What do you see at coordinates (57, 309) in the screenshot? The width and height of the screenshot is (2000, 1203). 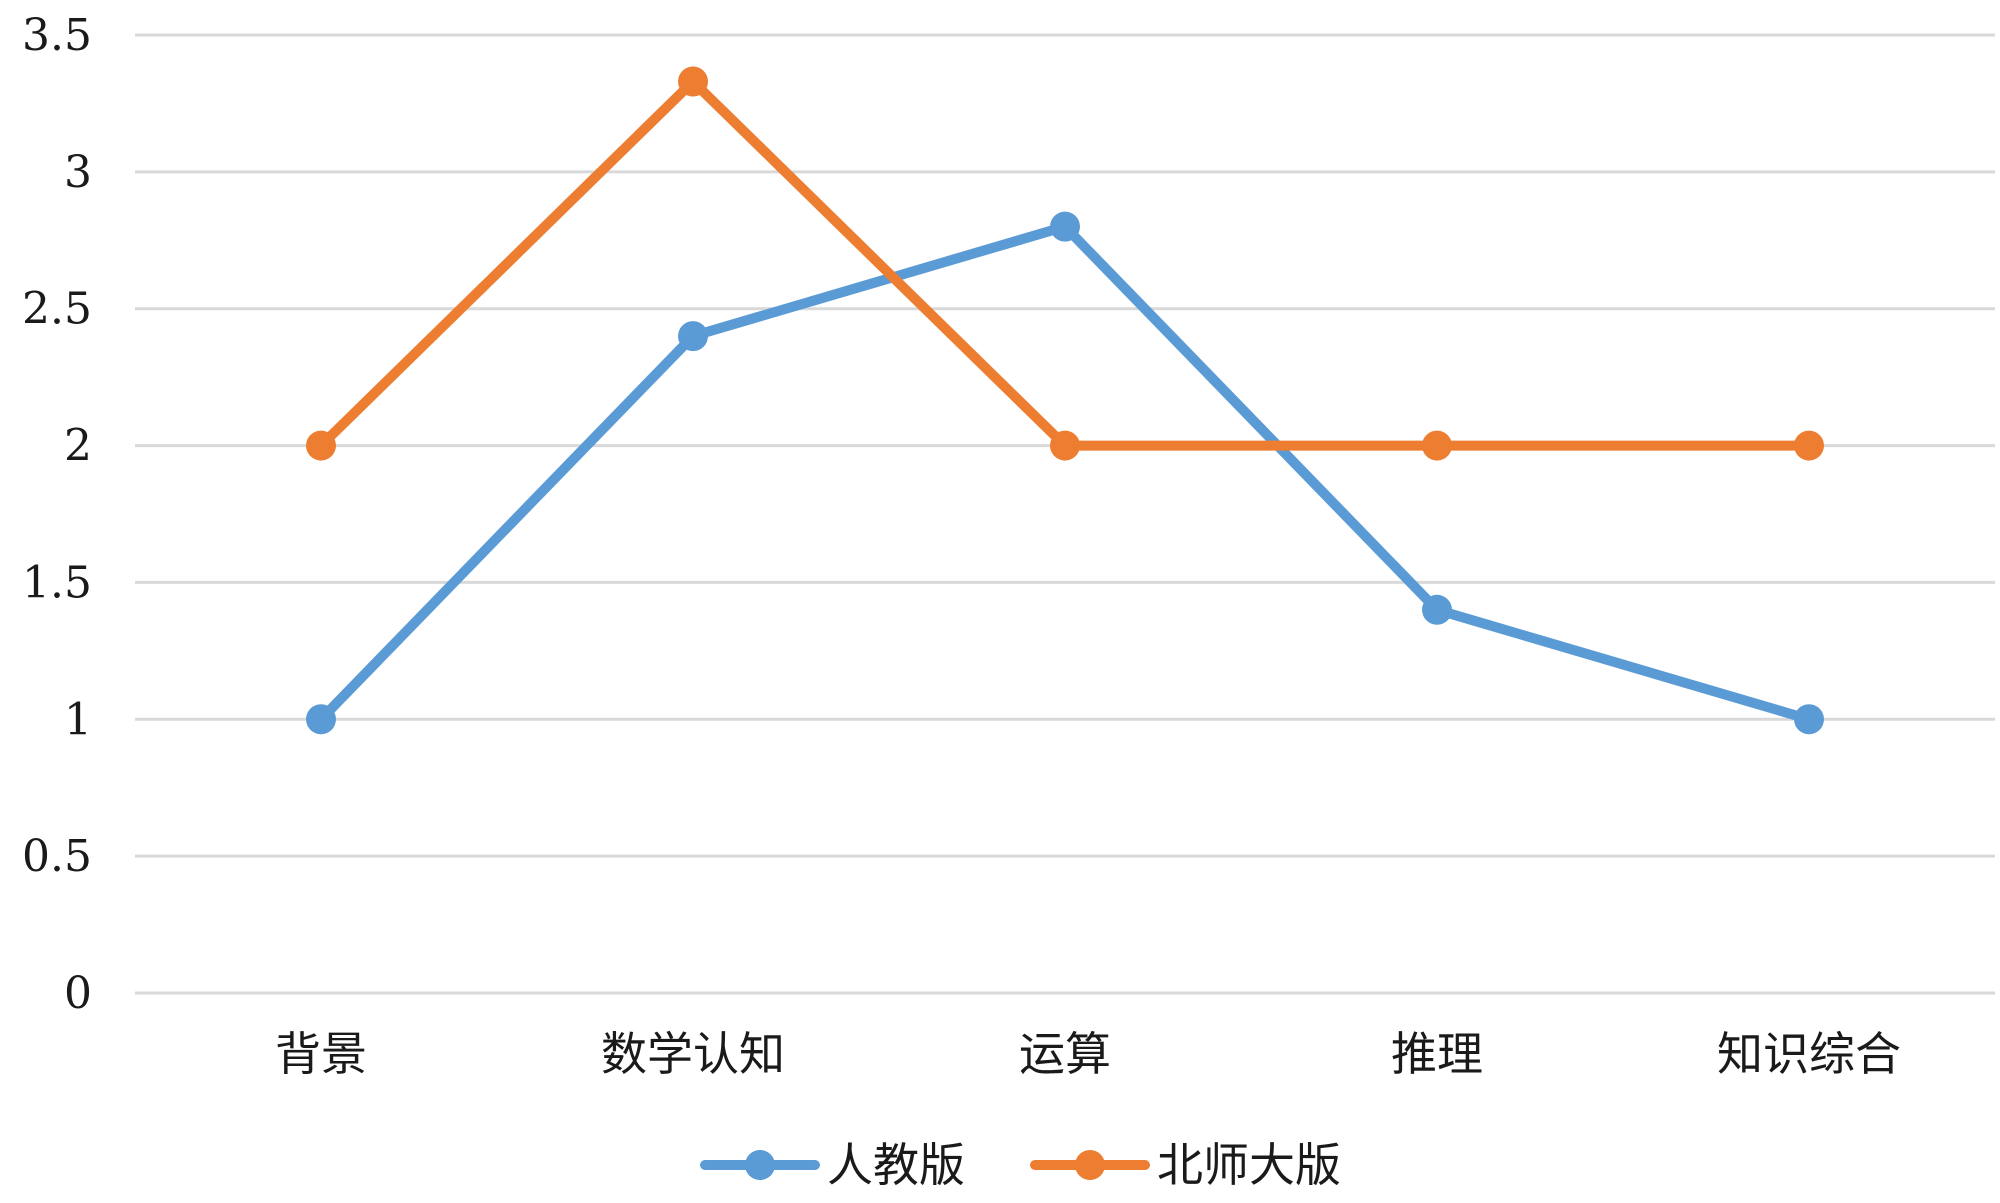 I see `y-tick-label: 2.5` at bounding box center [57, 309].